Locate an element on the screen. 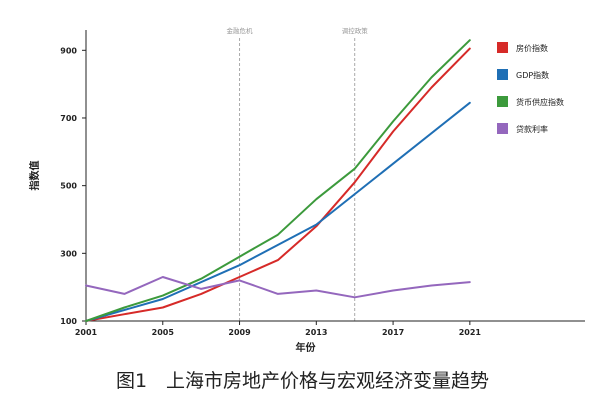  legend-label: 房价指数 is located at coordinates (532, 48).